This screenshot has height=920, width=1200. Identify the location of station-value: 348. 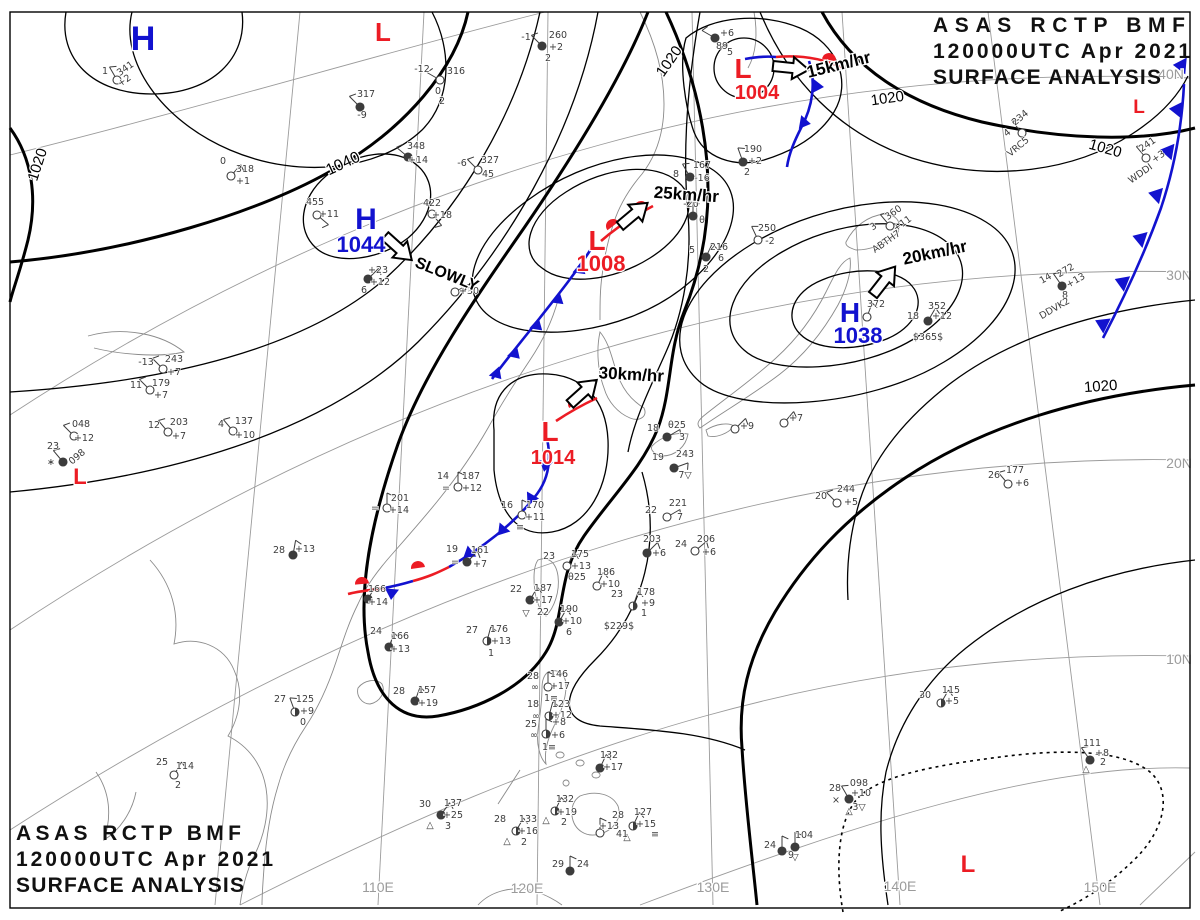
(416, 146).